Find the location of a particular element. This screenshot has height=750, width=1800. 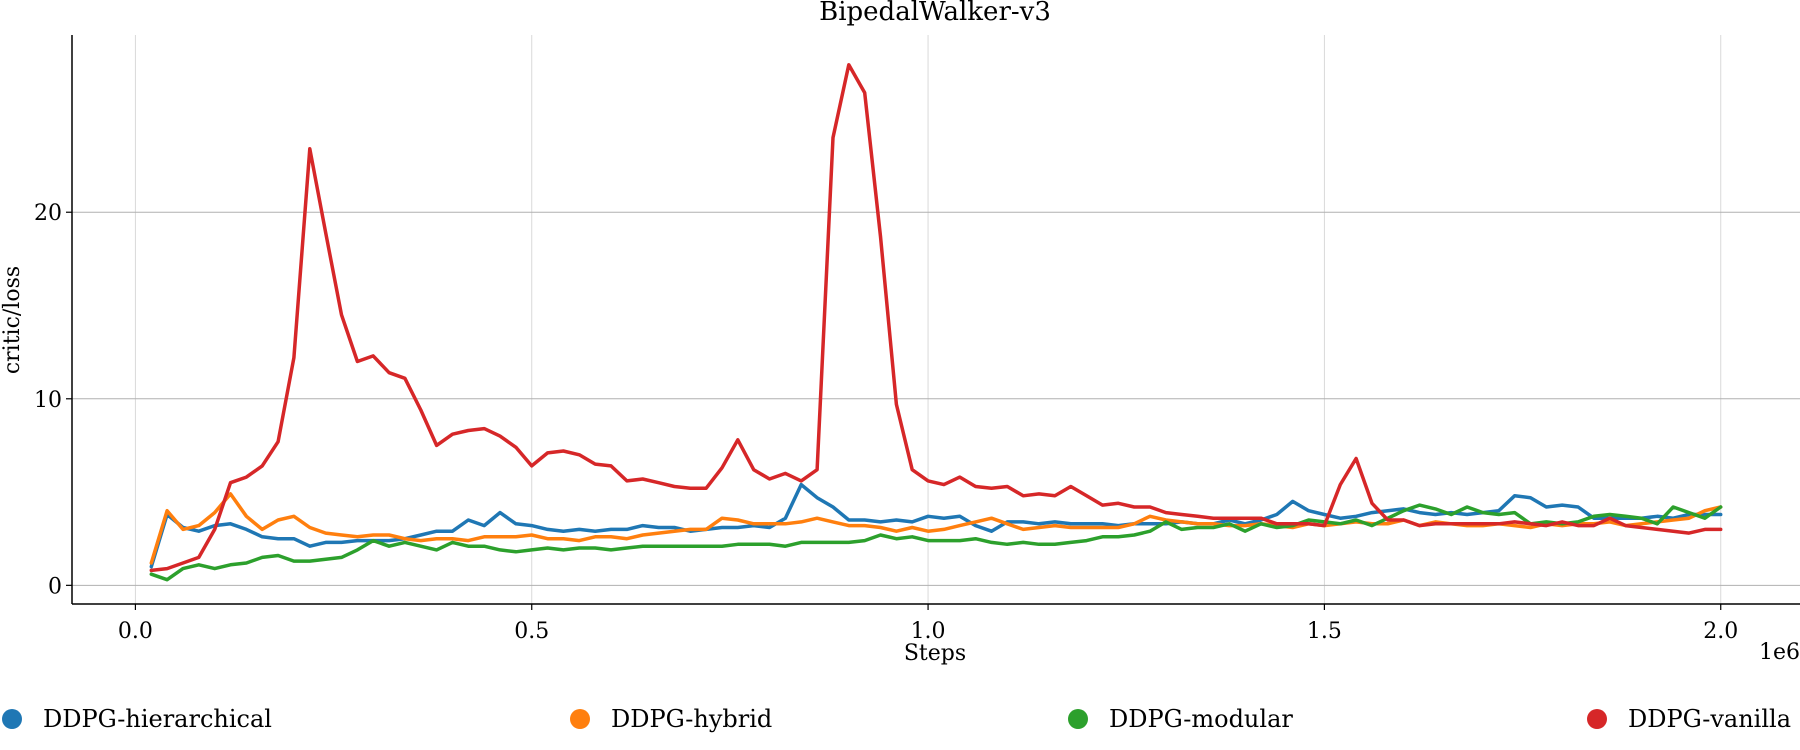

legend-label: DDPG-hybrid is located at coordinates (691, 719).